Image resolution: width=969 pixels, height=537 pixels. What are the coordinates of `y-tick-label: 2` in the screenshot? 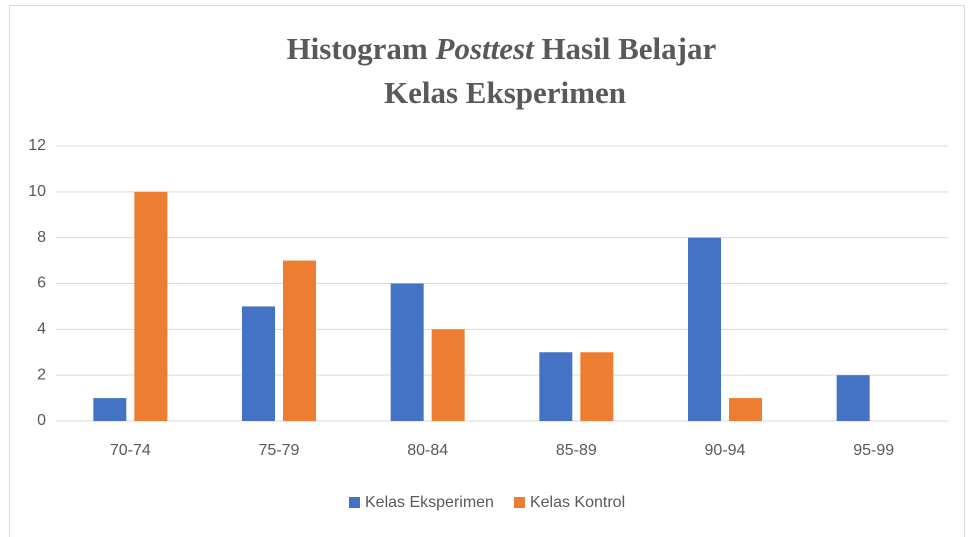 It's located at (41, 374).